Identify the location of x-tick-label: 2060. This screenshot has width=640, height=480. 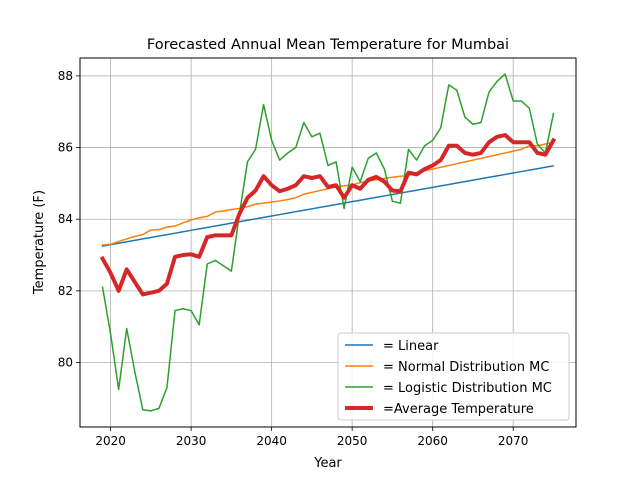
(432, 441).